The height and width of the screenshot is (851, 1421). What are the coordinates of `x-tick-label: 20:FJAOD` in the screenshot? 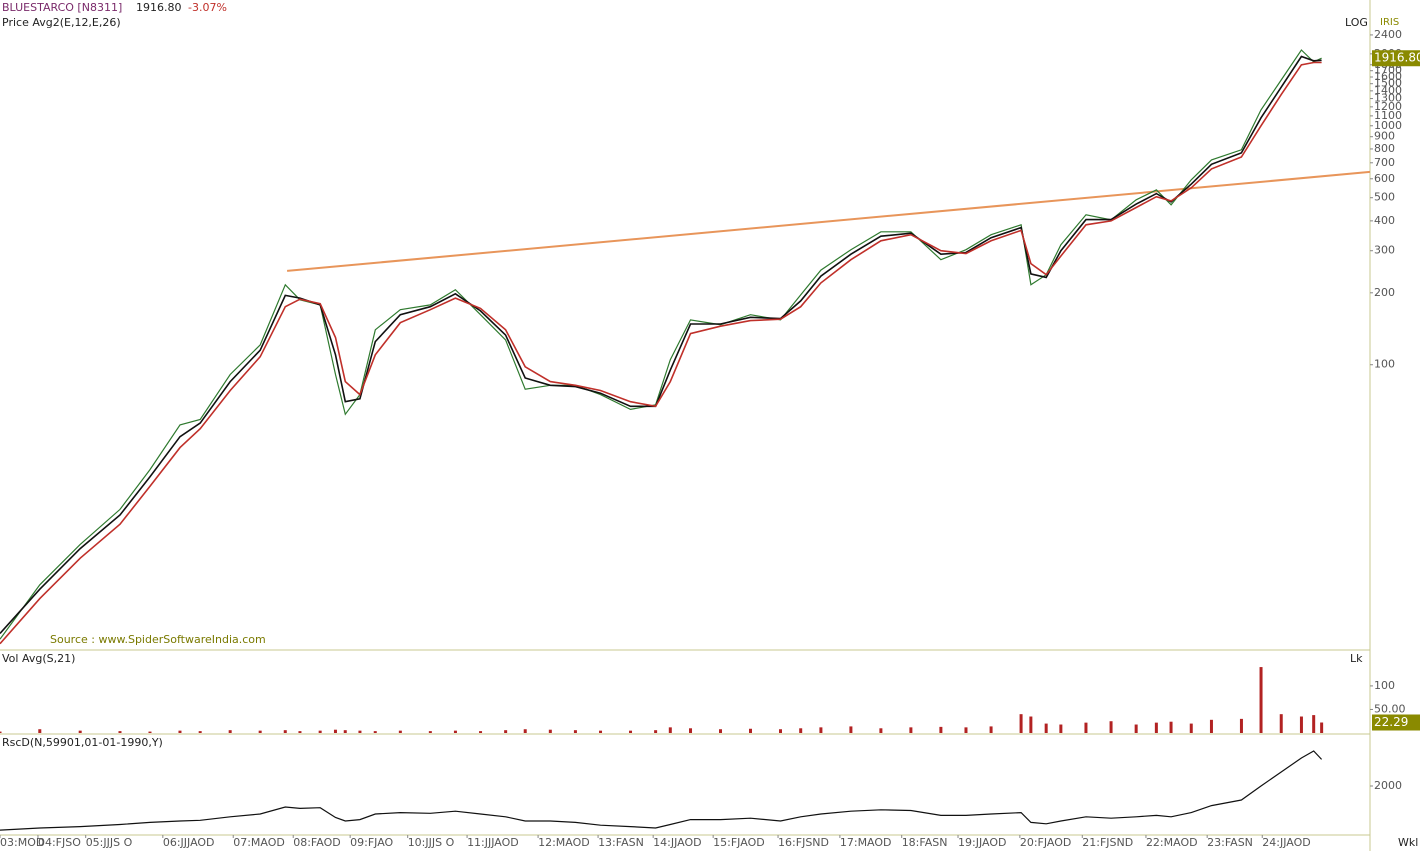 It's located at (1046, 842).